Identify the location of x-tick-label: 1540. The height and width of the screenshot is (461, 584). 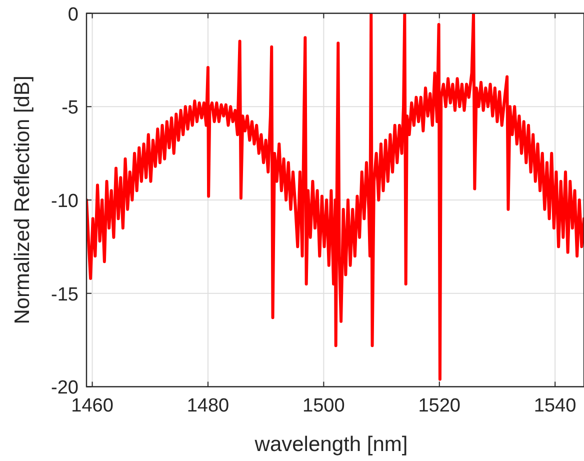
(555, 406).